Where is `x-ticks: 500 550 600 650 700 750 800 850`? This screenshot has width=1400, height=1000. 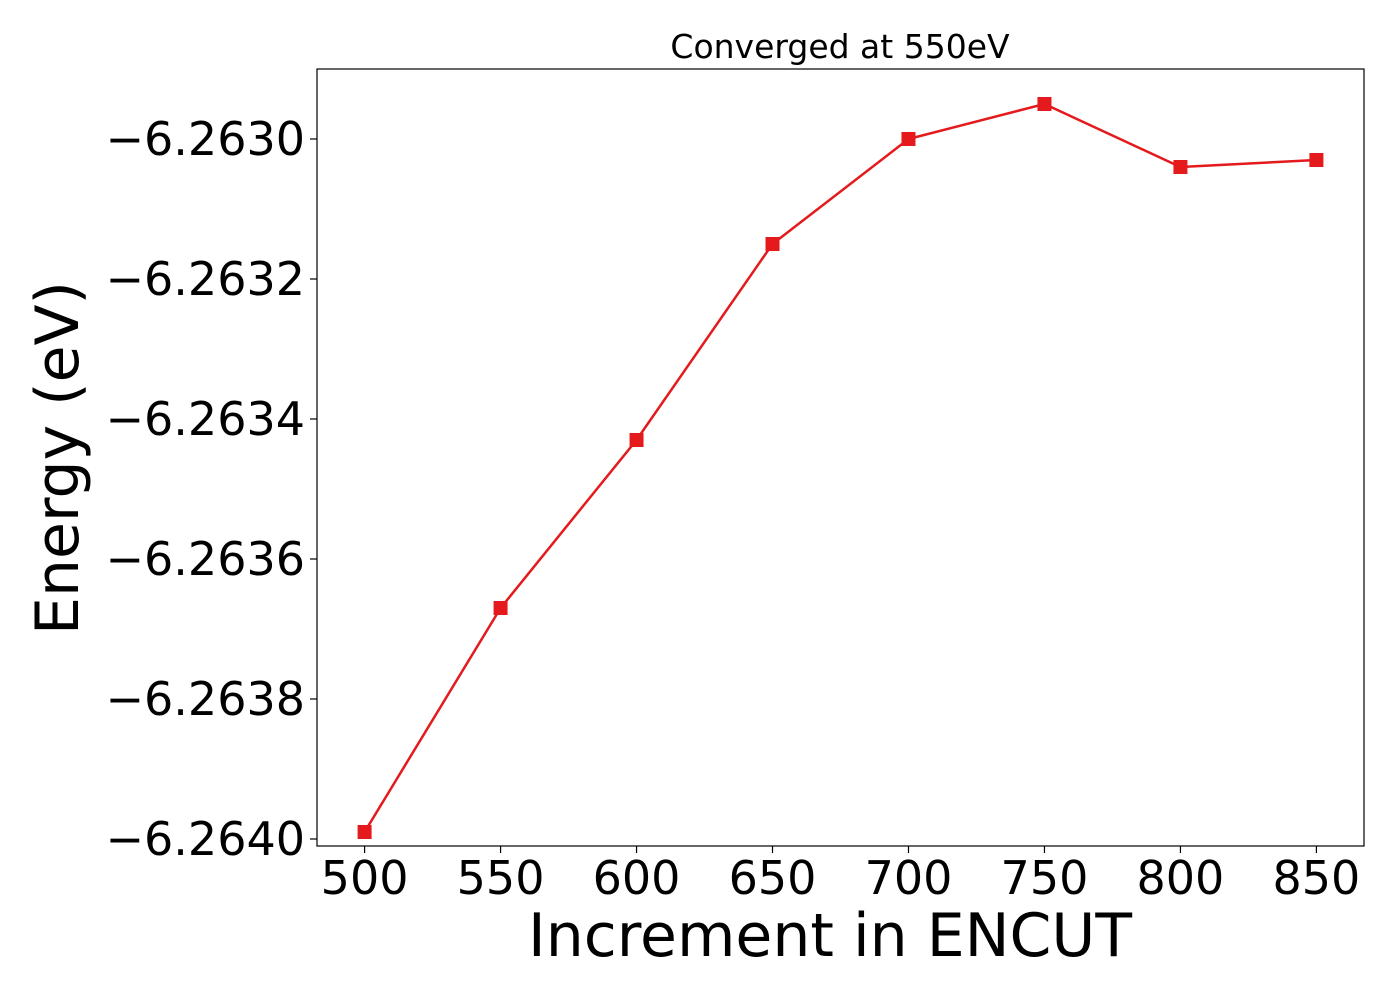
x-ticks: 500 550 600 650 700 750 800 850 is located at coordinates (841, 875).